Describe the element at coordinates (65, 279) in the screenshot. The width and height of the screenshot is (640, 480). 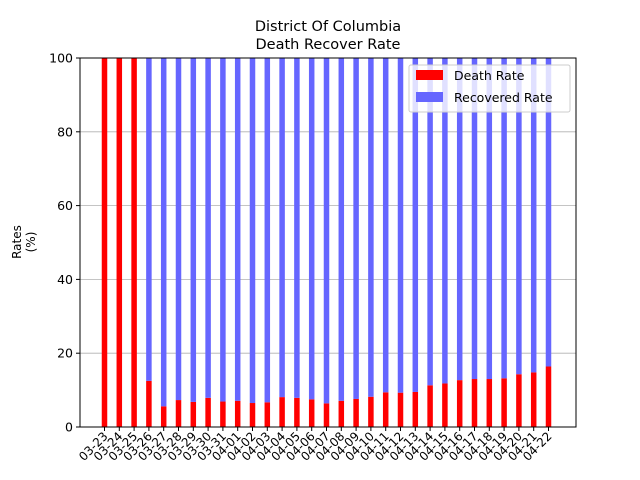
I see `y-tick-label-40: 40` at that location.